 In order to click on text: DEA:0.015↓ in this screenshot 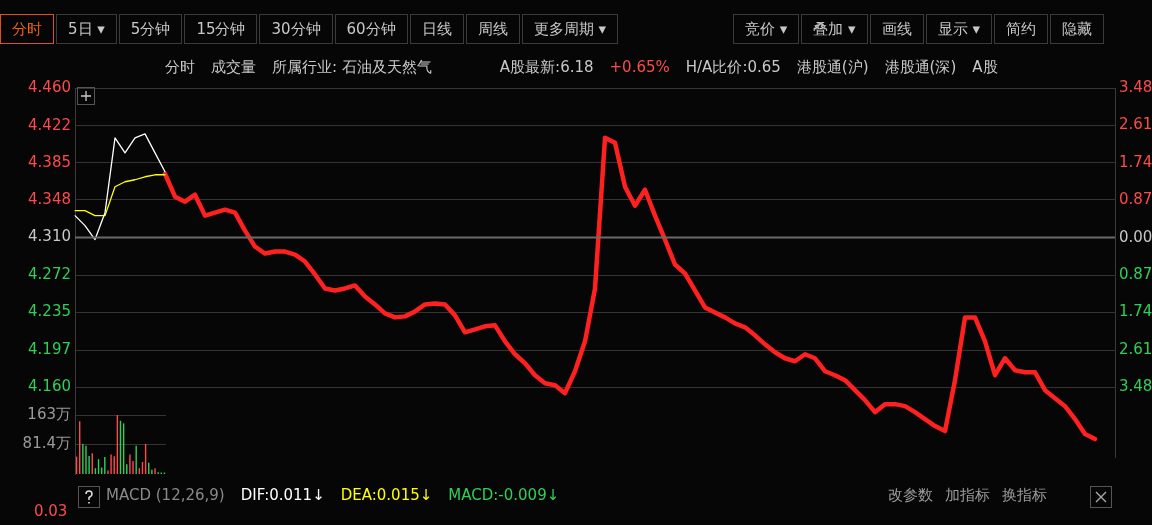, I will do `click(386, 495)`.